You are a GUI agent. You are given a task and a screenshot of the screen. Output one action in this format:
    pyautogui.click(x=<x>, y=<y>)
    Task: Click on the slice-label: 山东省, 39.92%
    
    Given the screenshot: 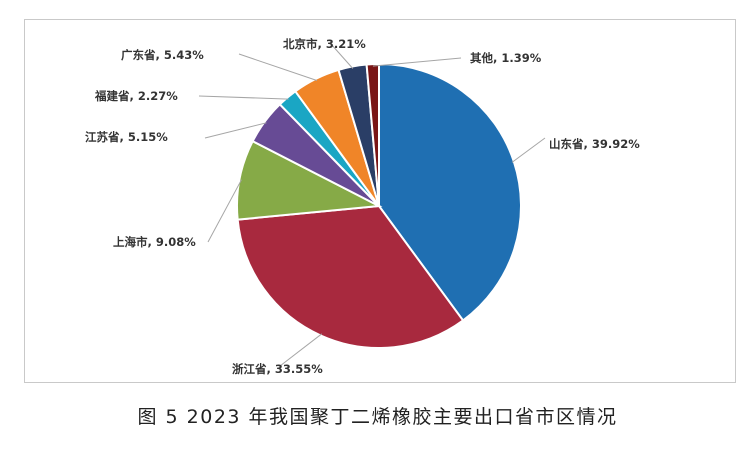 What is the action you would take?
    pyautogui.click(x=594, y=144)
    